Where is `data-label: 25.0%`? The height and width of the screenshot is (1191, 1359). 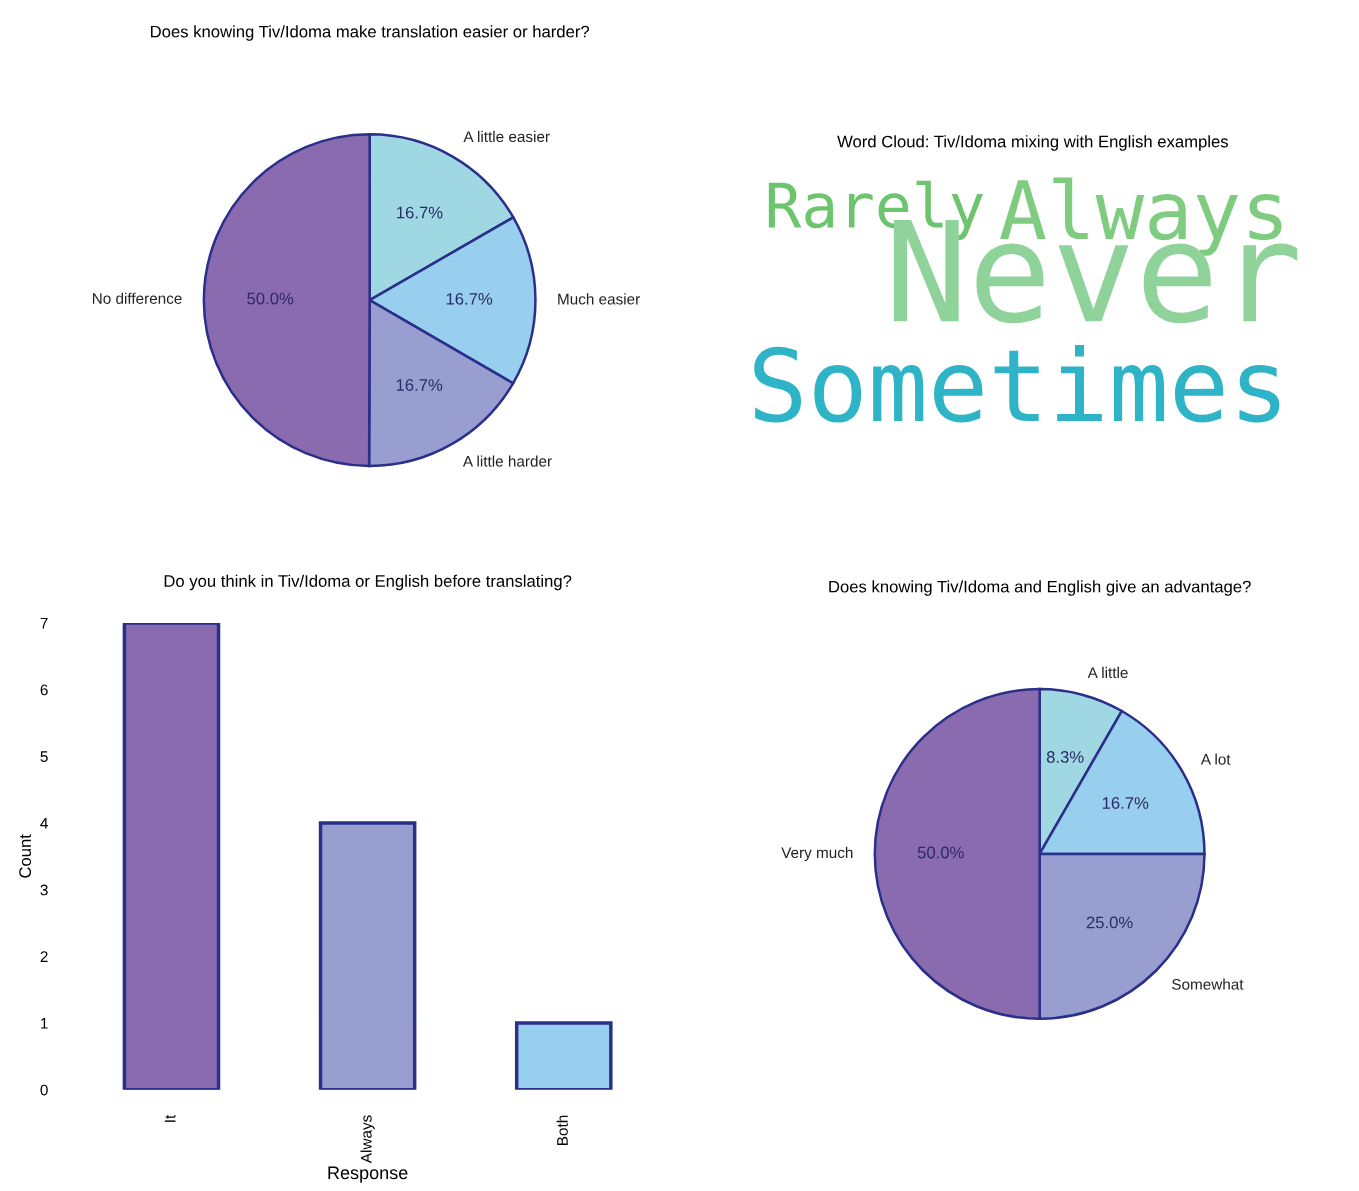
data-label: 25.0% is located at coordinates (1109, 922).